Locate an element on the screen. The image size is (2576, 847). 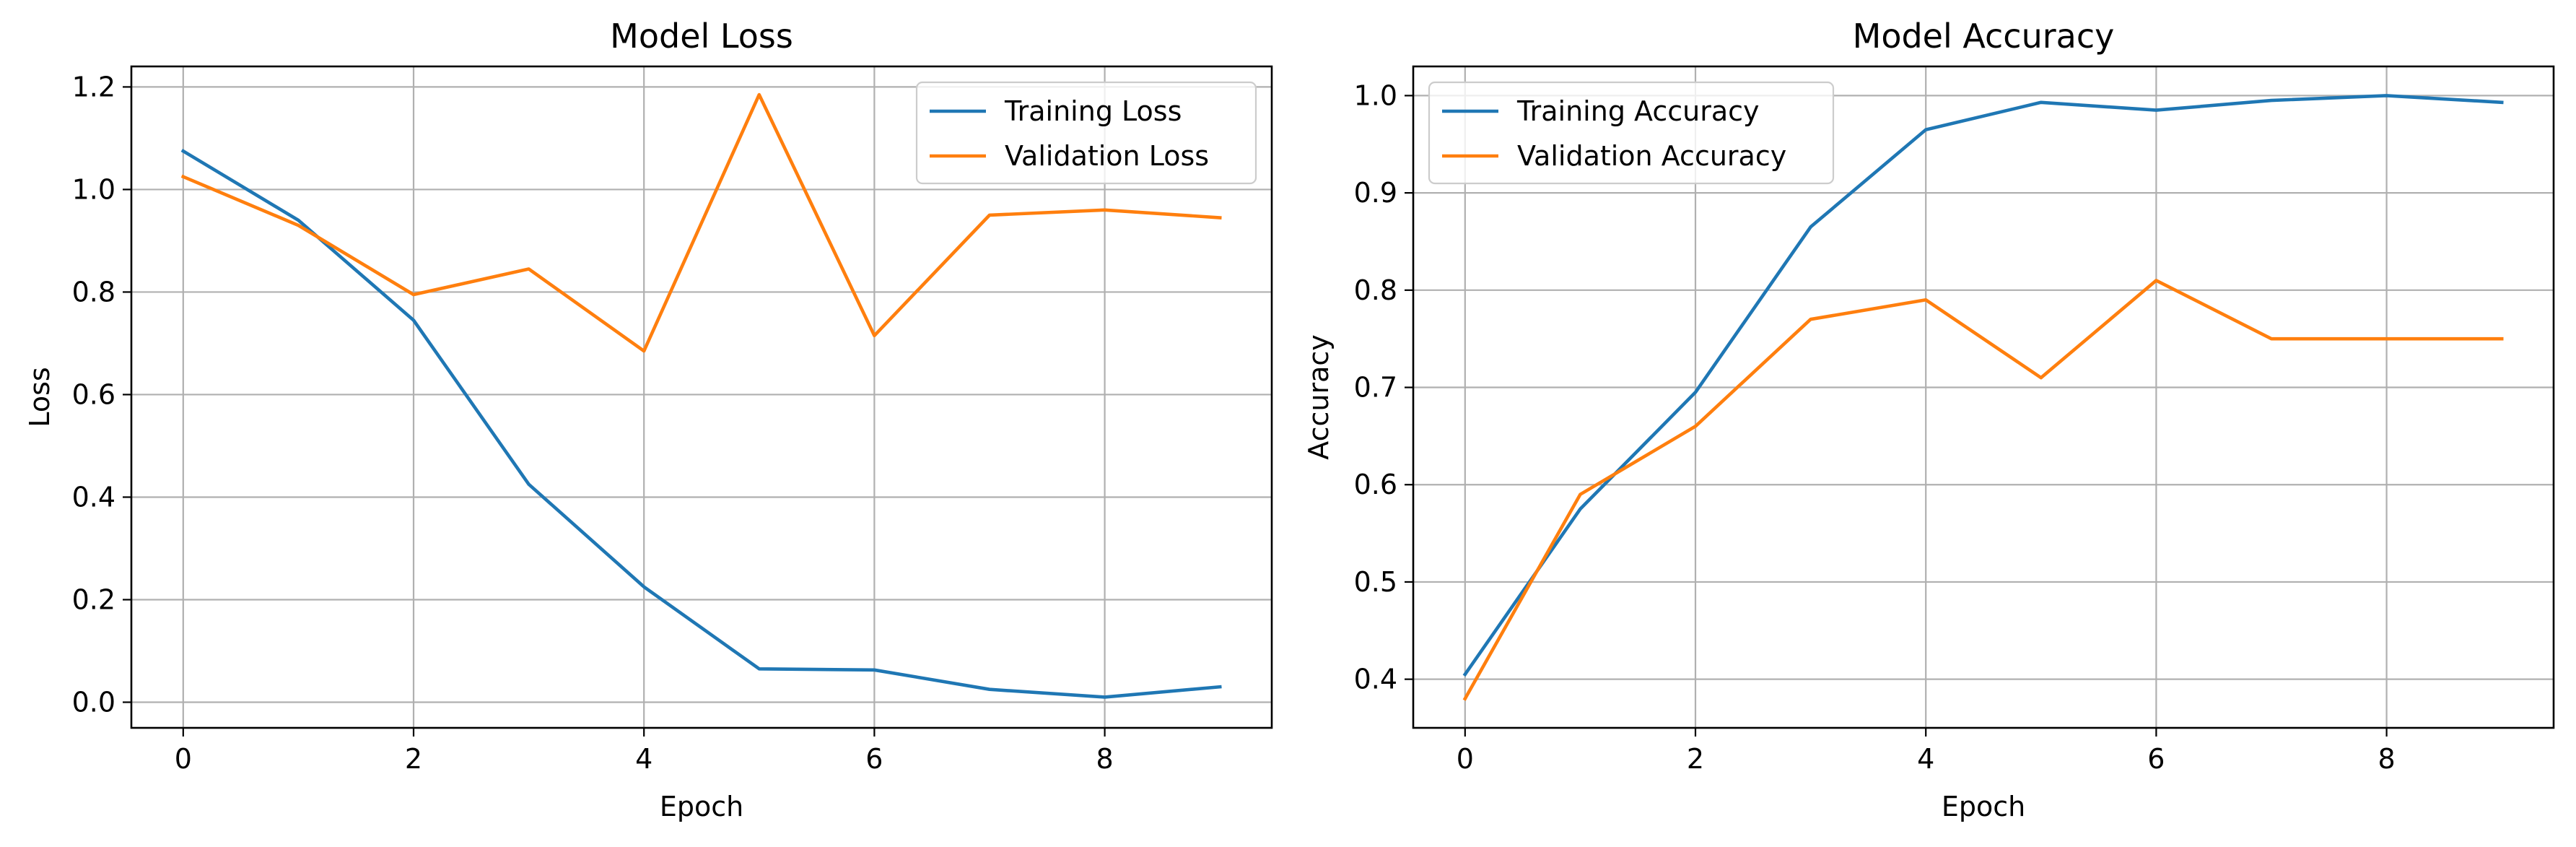
chart-title: Model Accuracy is located at coordinates (1984, 36).